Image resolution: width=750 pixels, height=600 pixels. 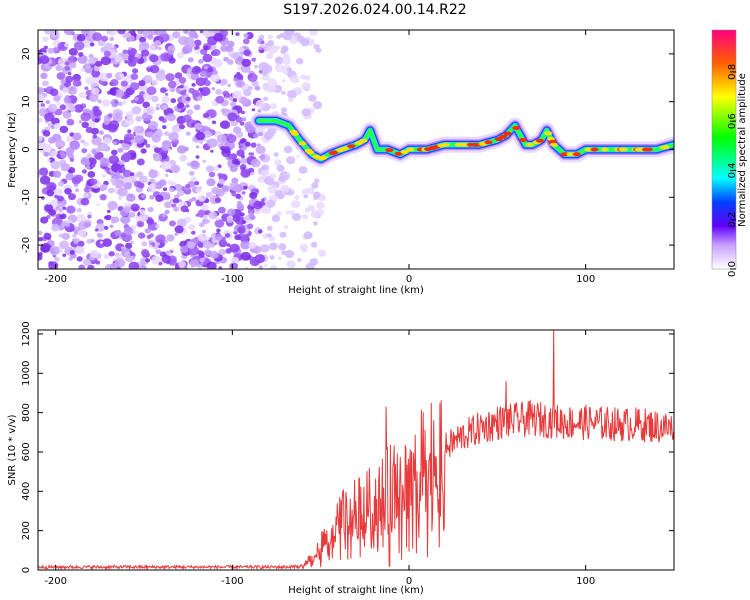 What do you see at coordinates (26, 570) in the screenshot?
I see `snr-y-tick-label: 0` at bounding box center [26, 570].